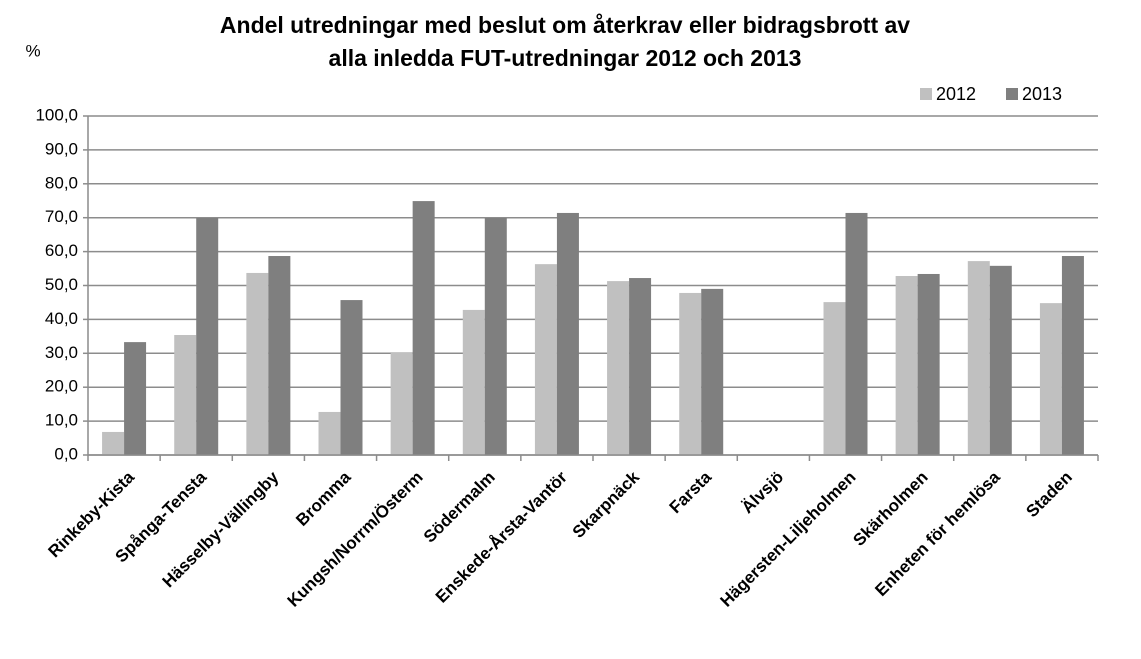 The height and width of the screenshot is (659, 1141). Describe the element at coordinates (61, 386) in the screenshot. I see `y-tick-label: 20,0` at that location.